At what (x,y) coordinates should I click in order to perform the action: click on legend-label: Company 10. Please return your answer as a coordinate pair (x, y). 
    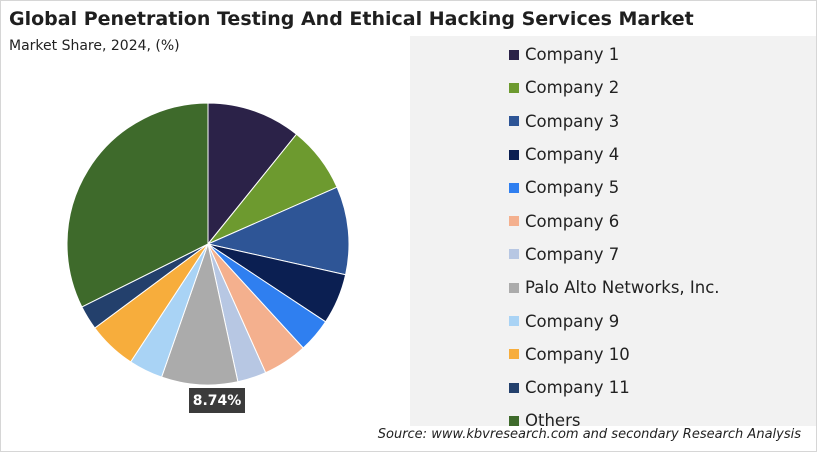
    Looking at the image, I should click on (577, 354).